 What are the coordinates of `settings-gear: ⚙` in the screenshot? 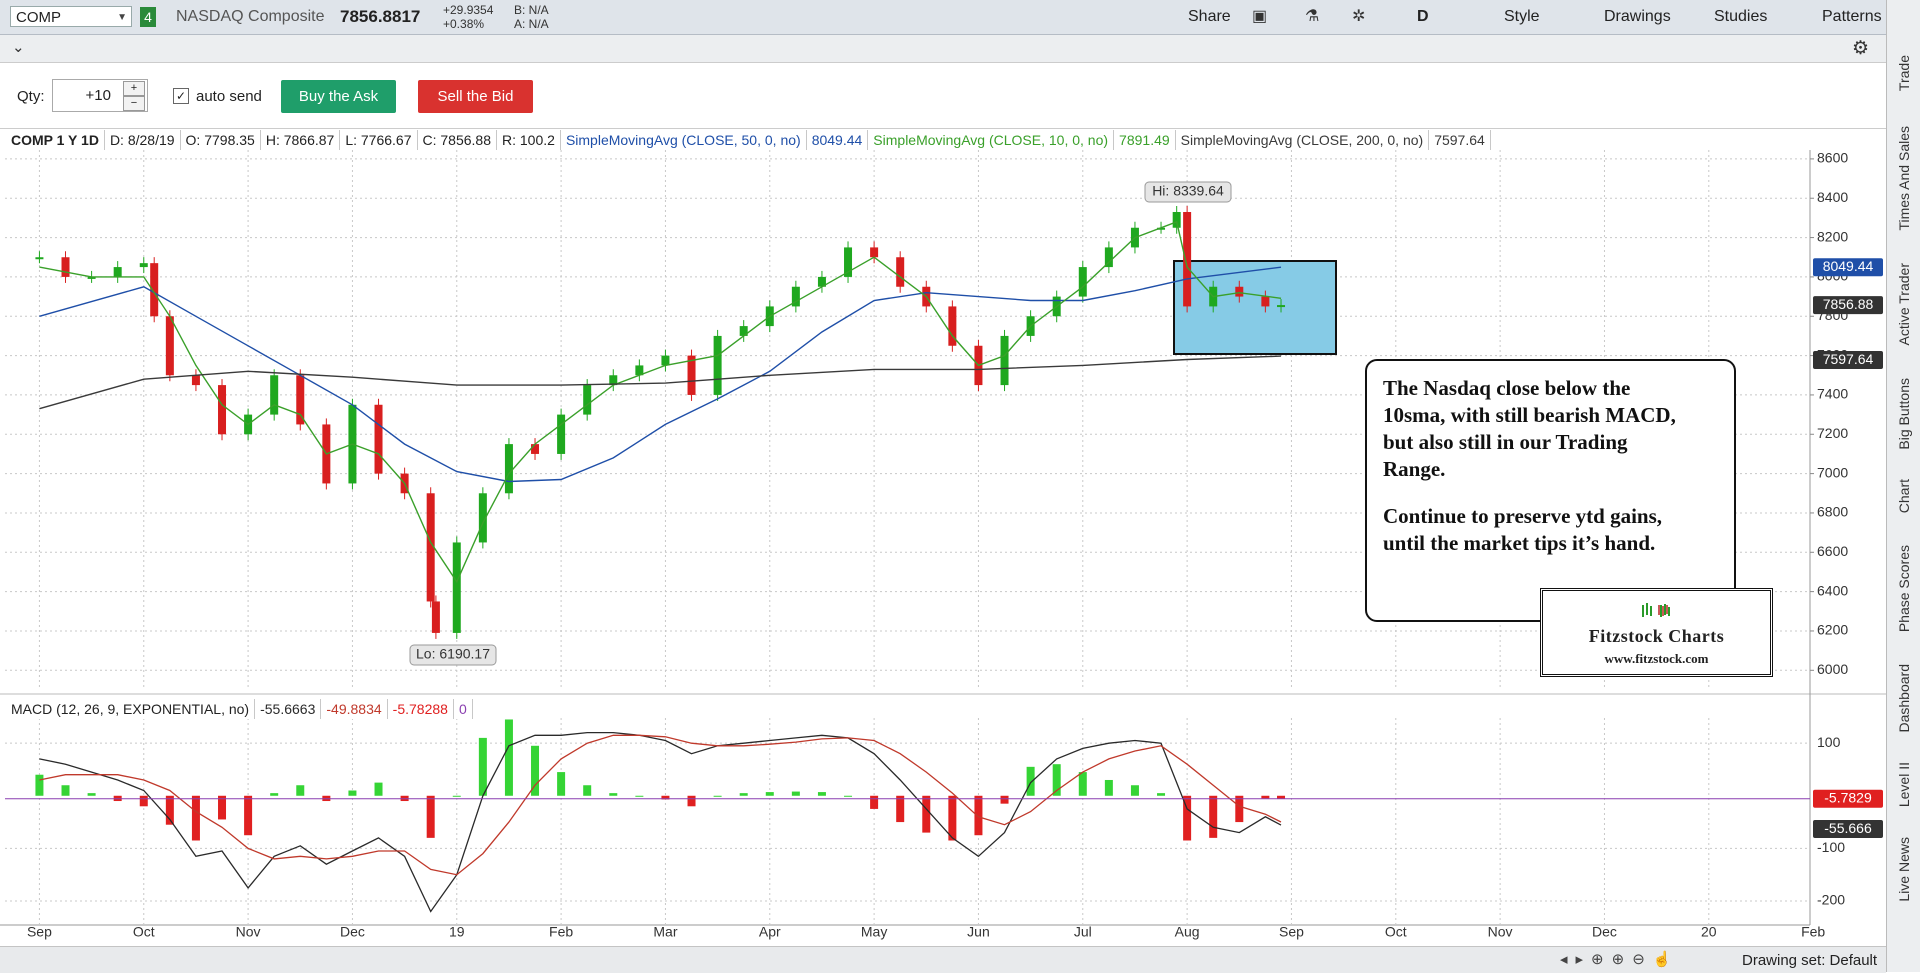 It's located at (1861, 48).